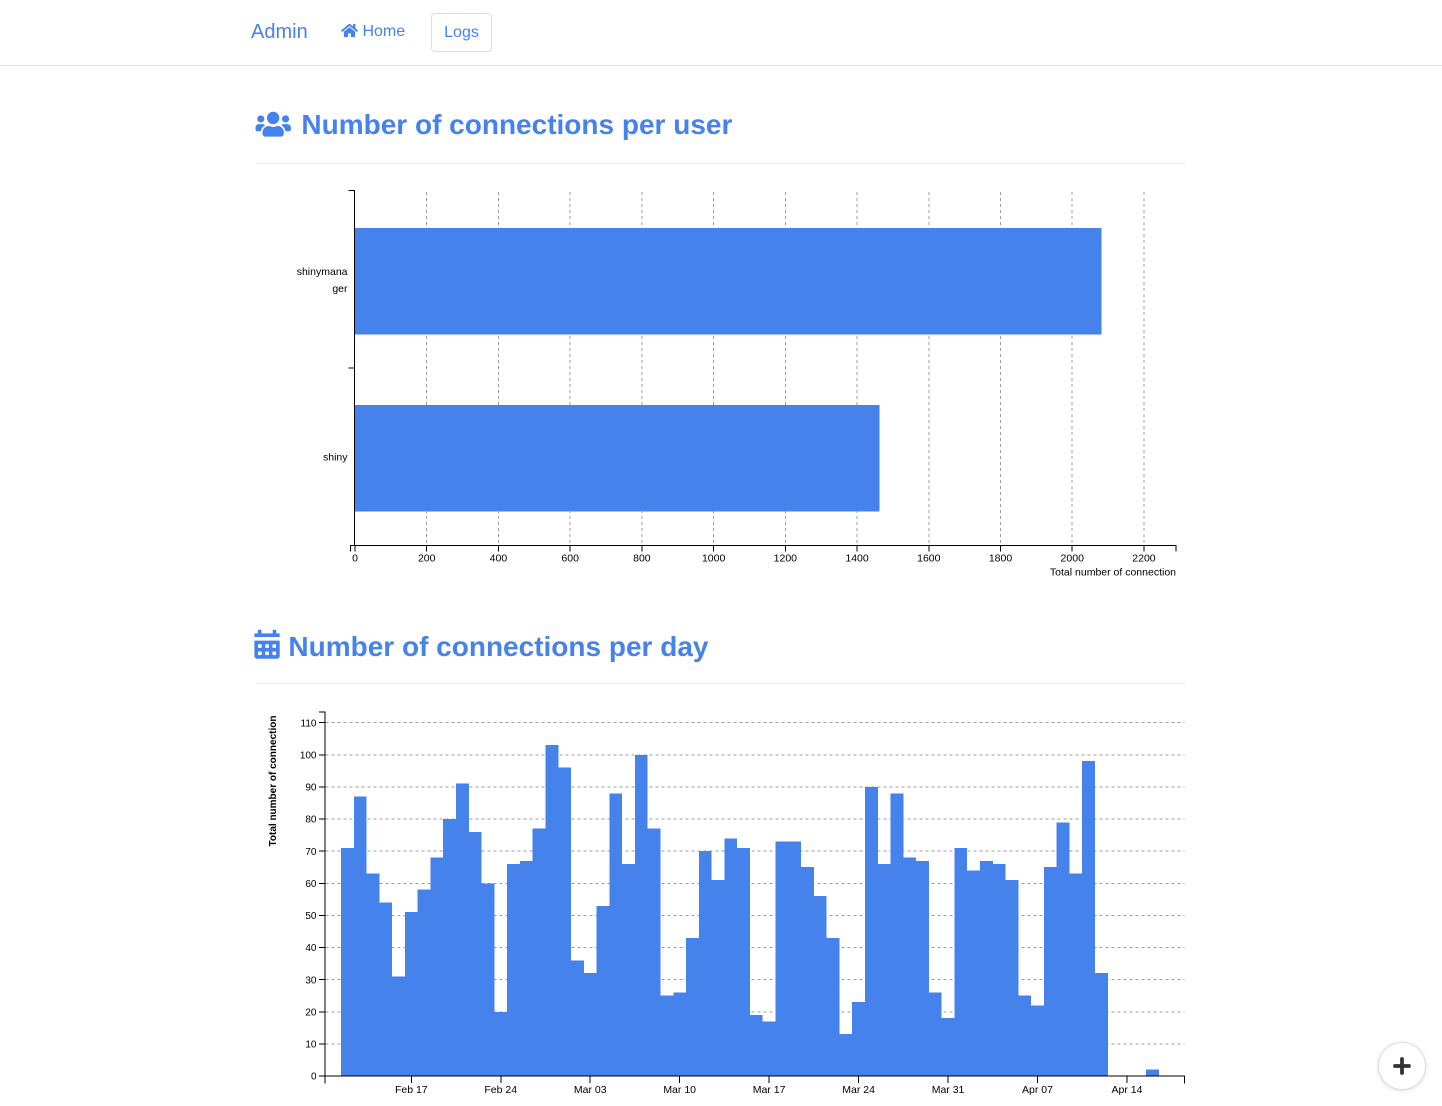 This screenshot has width=1442, height=1106. What do you see at coordinates (411, 1090) in the screenshot?
I see `svg-text: Feb 17` at bounding box center [411, 1090].